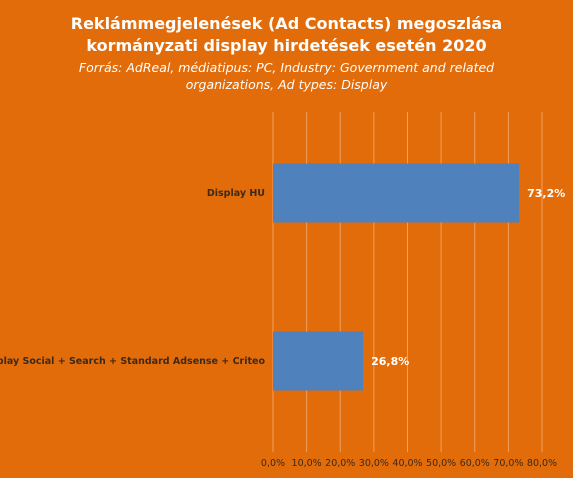  I want to click on x-tick-label: 50,0%, so click(441, 463).